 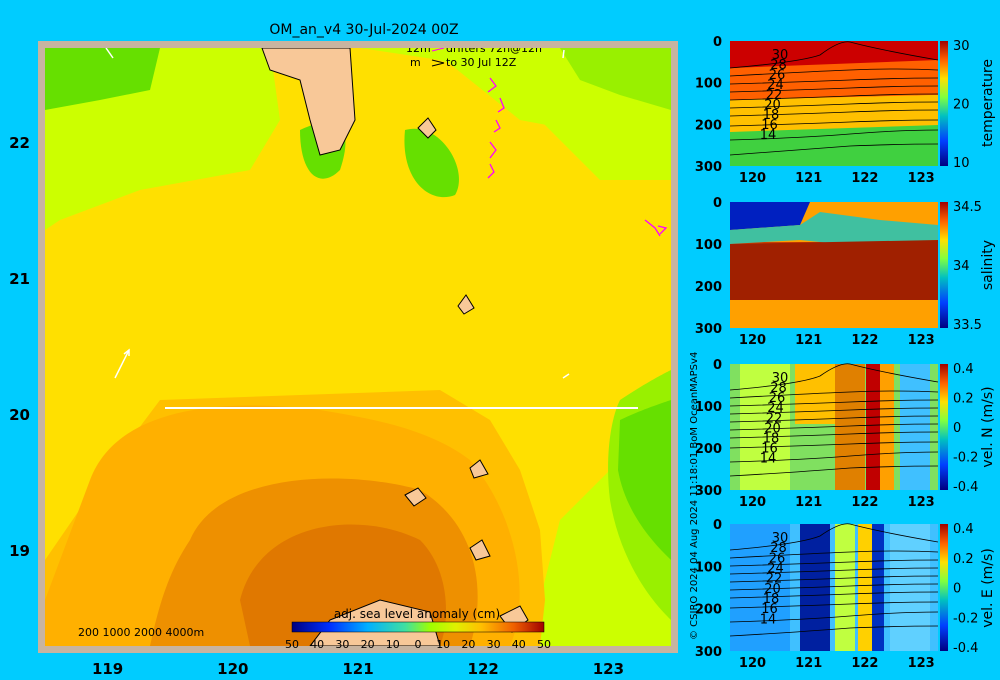 I want to click on vel-e-colorbar, so click(x=944, y=587).